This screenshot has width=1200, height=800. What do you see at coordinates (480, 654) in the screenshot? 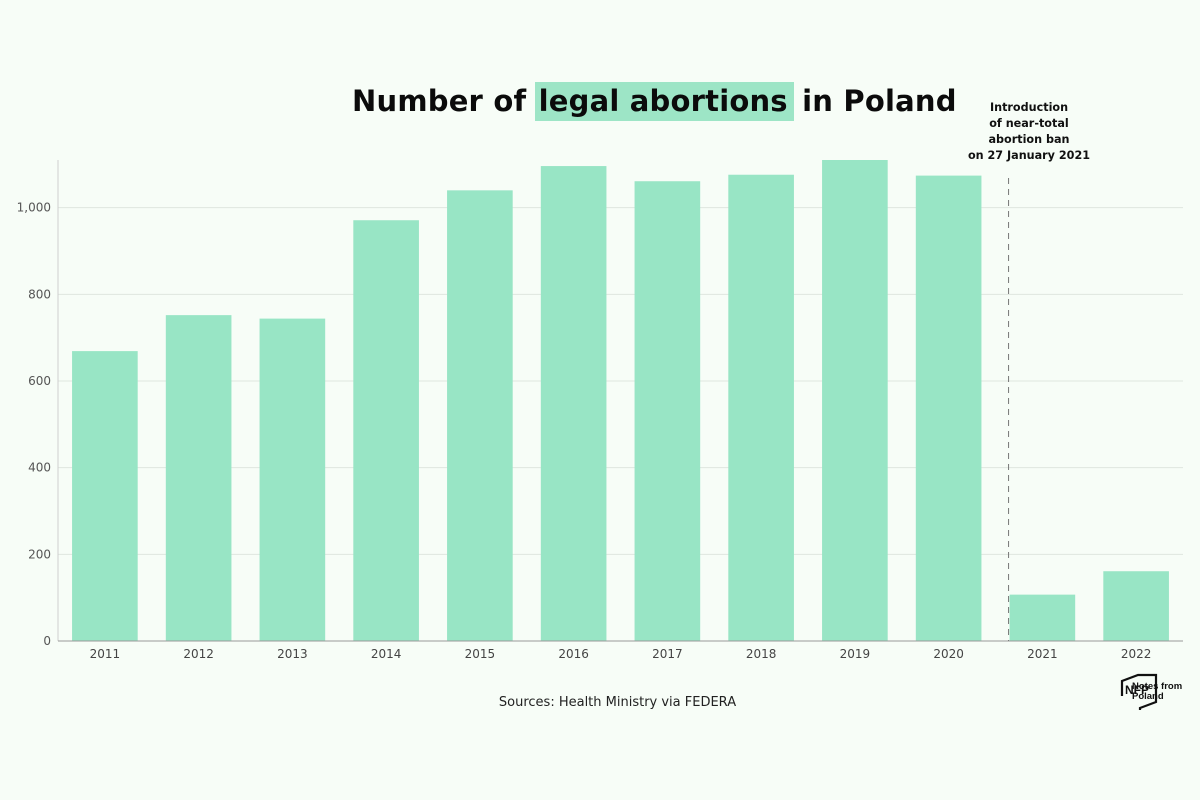
I see `x-tick-label: 2015` at bounding box center [480, 654].